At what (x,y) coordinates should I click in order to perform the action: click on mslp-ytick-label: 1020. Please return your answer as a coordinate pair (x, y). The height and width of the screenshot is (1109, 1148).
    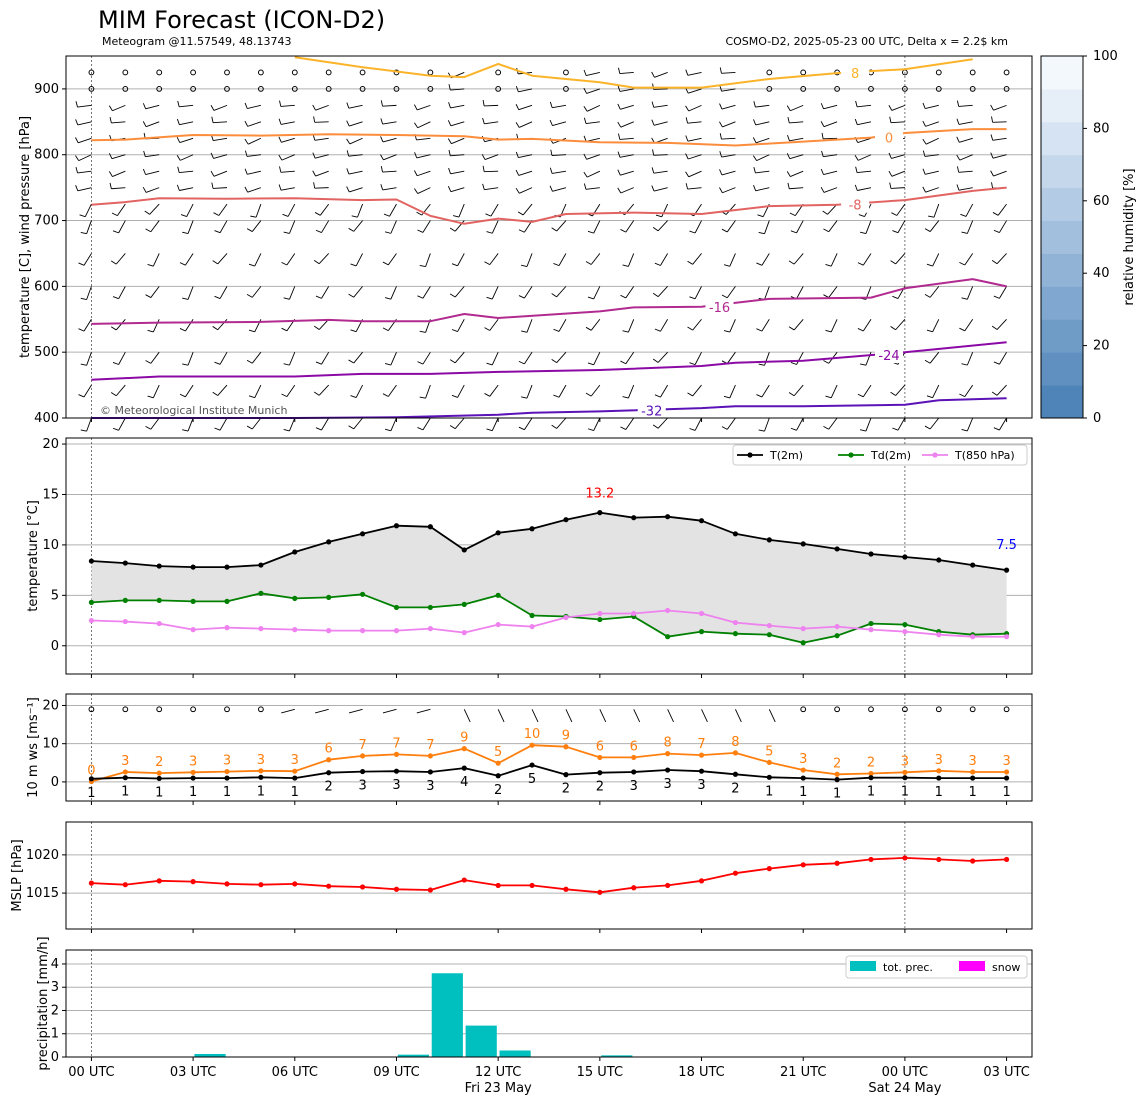
    Looking at the image, I should click on (42, 855).